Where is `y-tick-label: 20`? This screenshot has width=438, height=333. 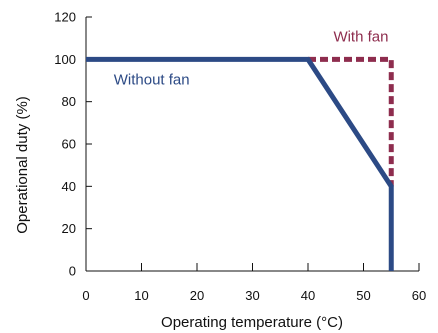 y-tick-label: 20 is located at coordinates (69, 228).